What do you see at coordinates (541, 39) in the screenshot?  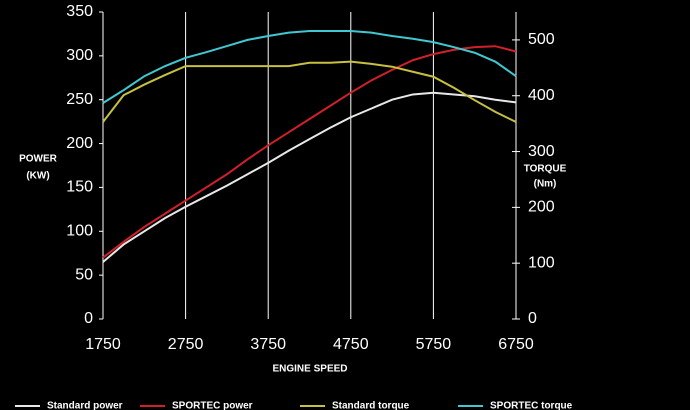 I see `y2-tick-label: 500` at bounding box center [541, 39].